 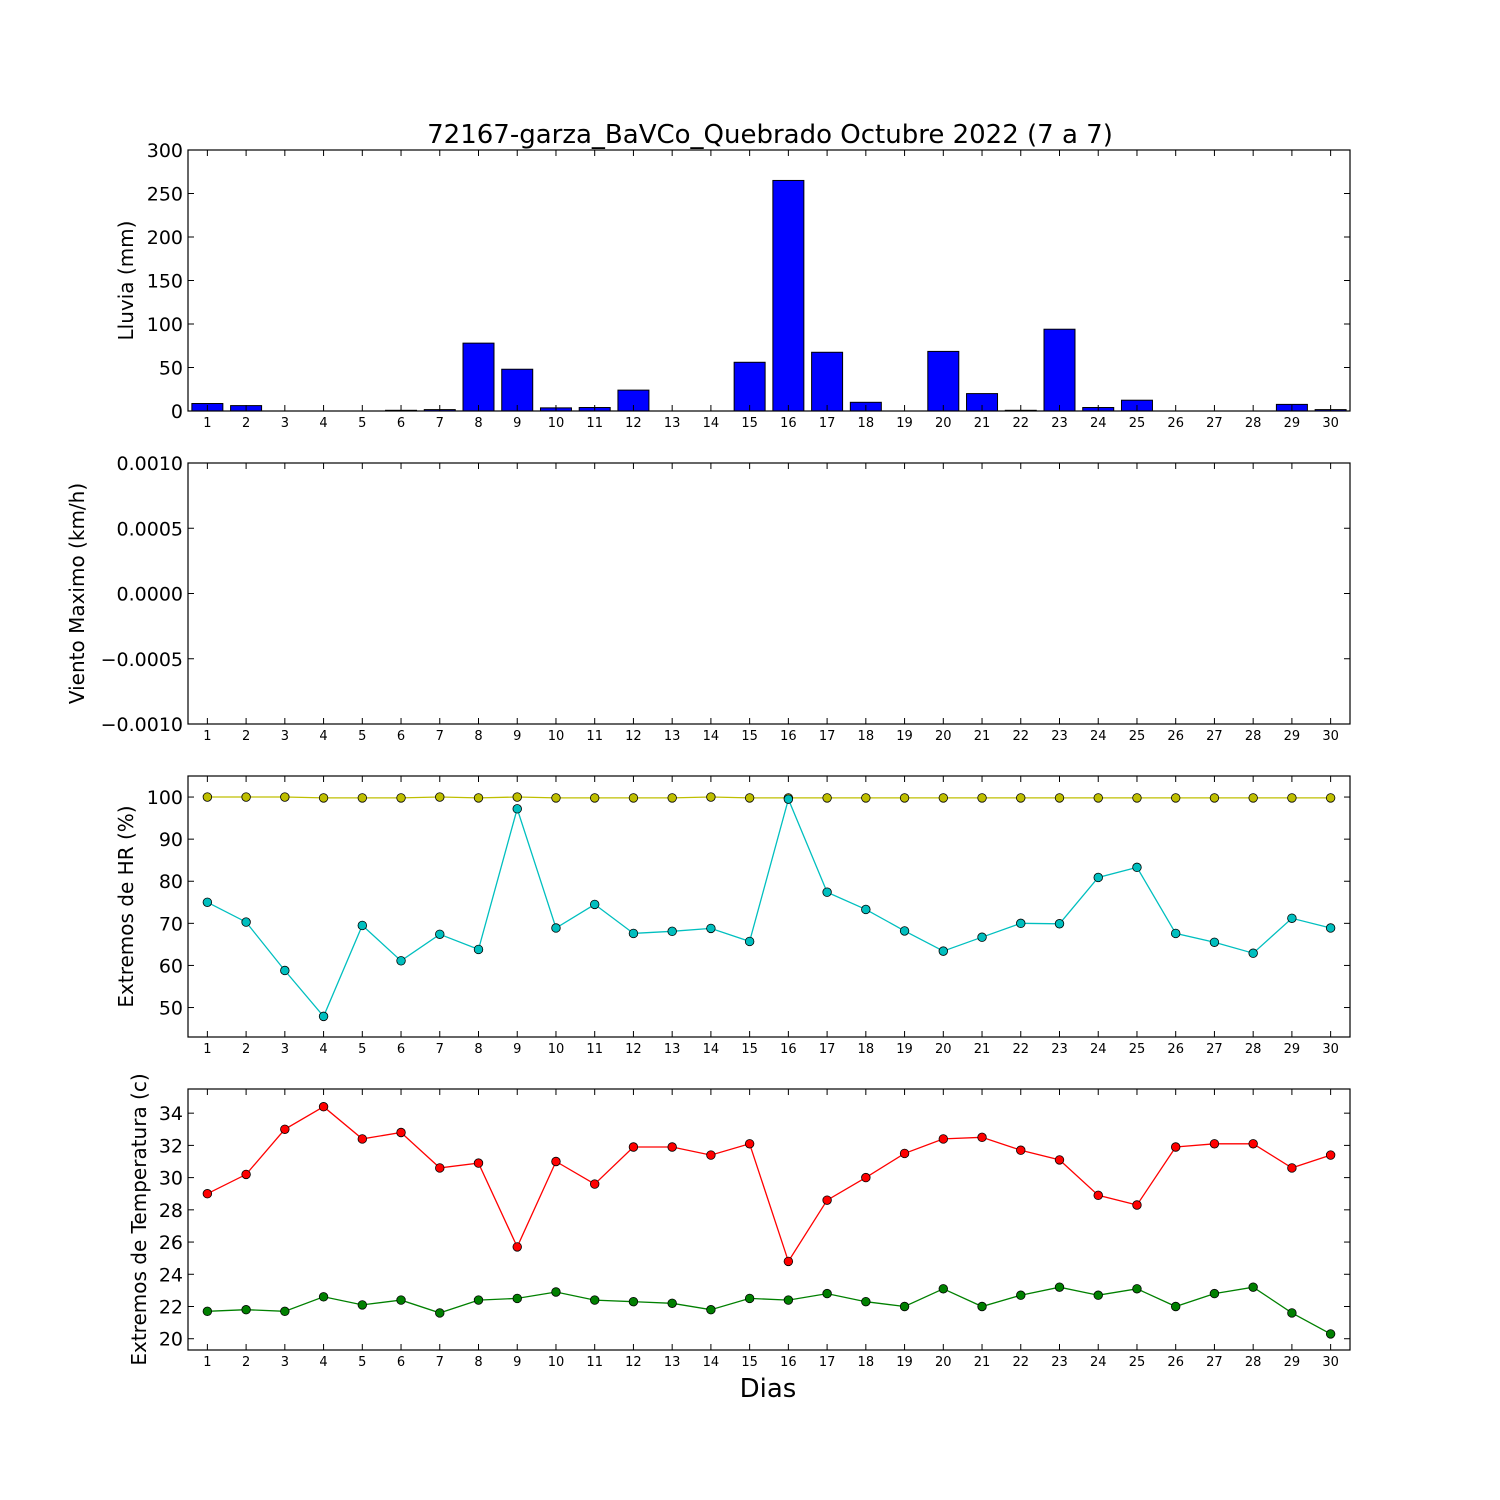 I want to click on y-tick-label: 60, so click(x=171, y=966).